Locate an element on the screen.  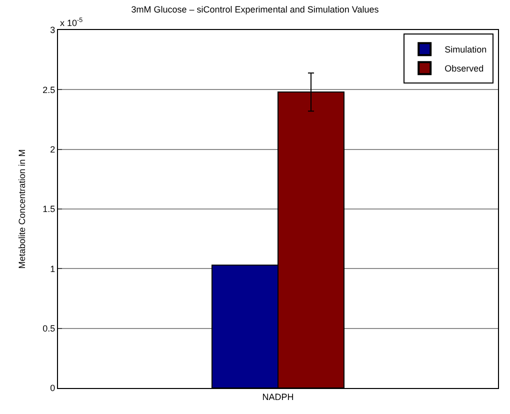
y-tick-label: 0 is located at coordinates (53, 388).